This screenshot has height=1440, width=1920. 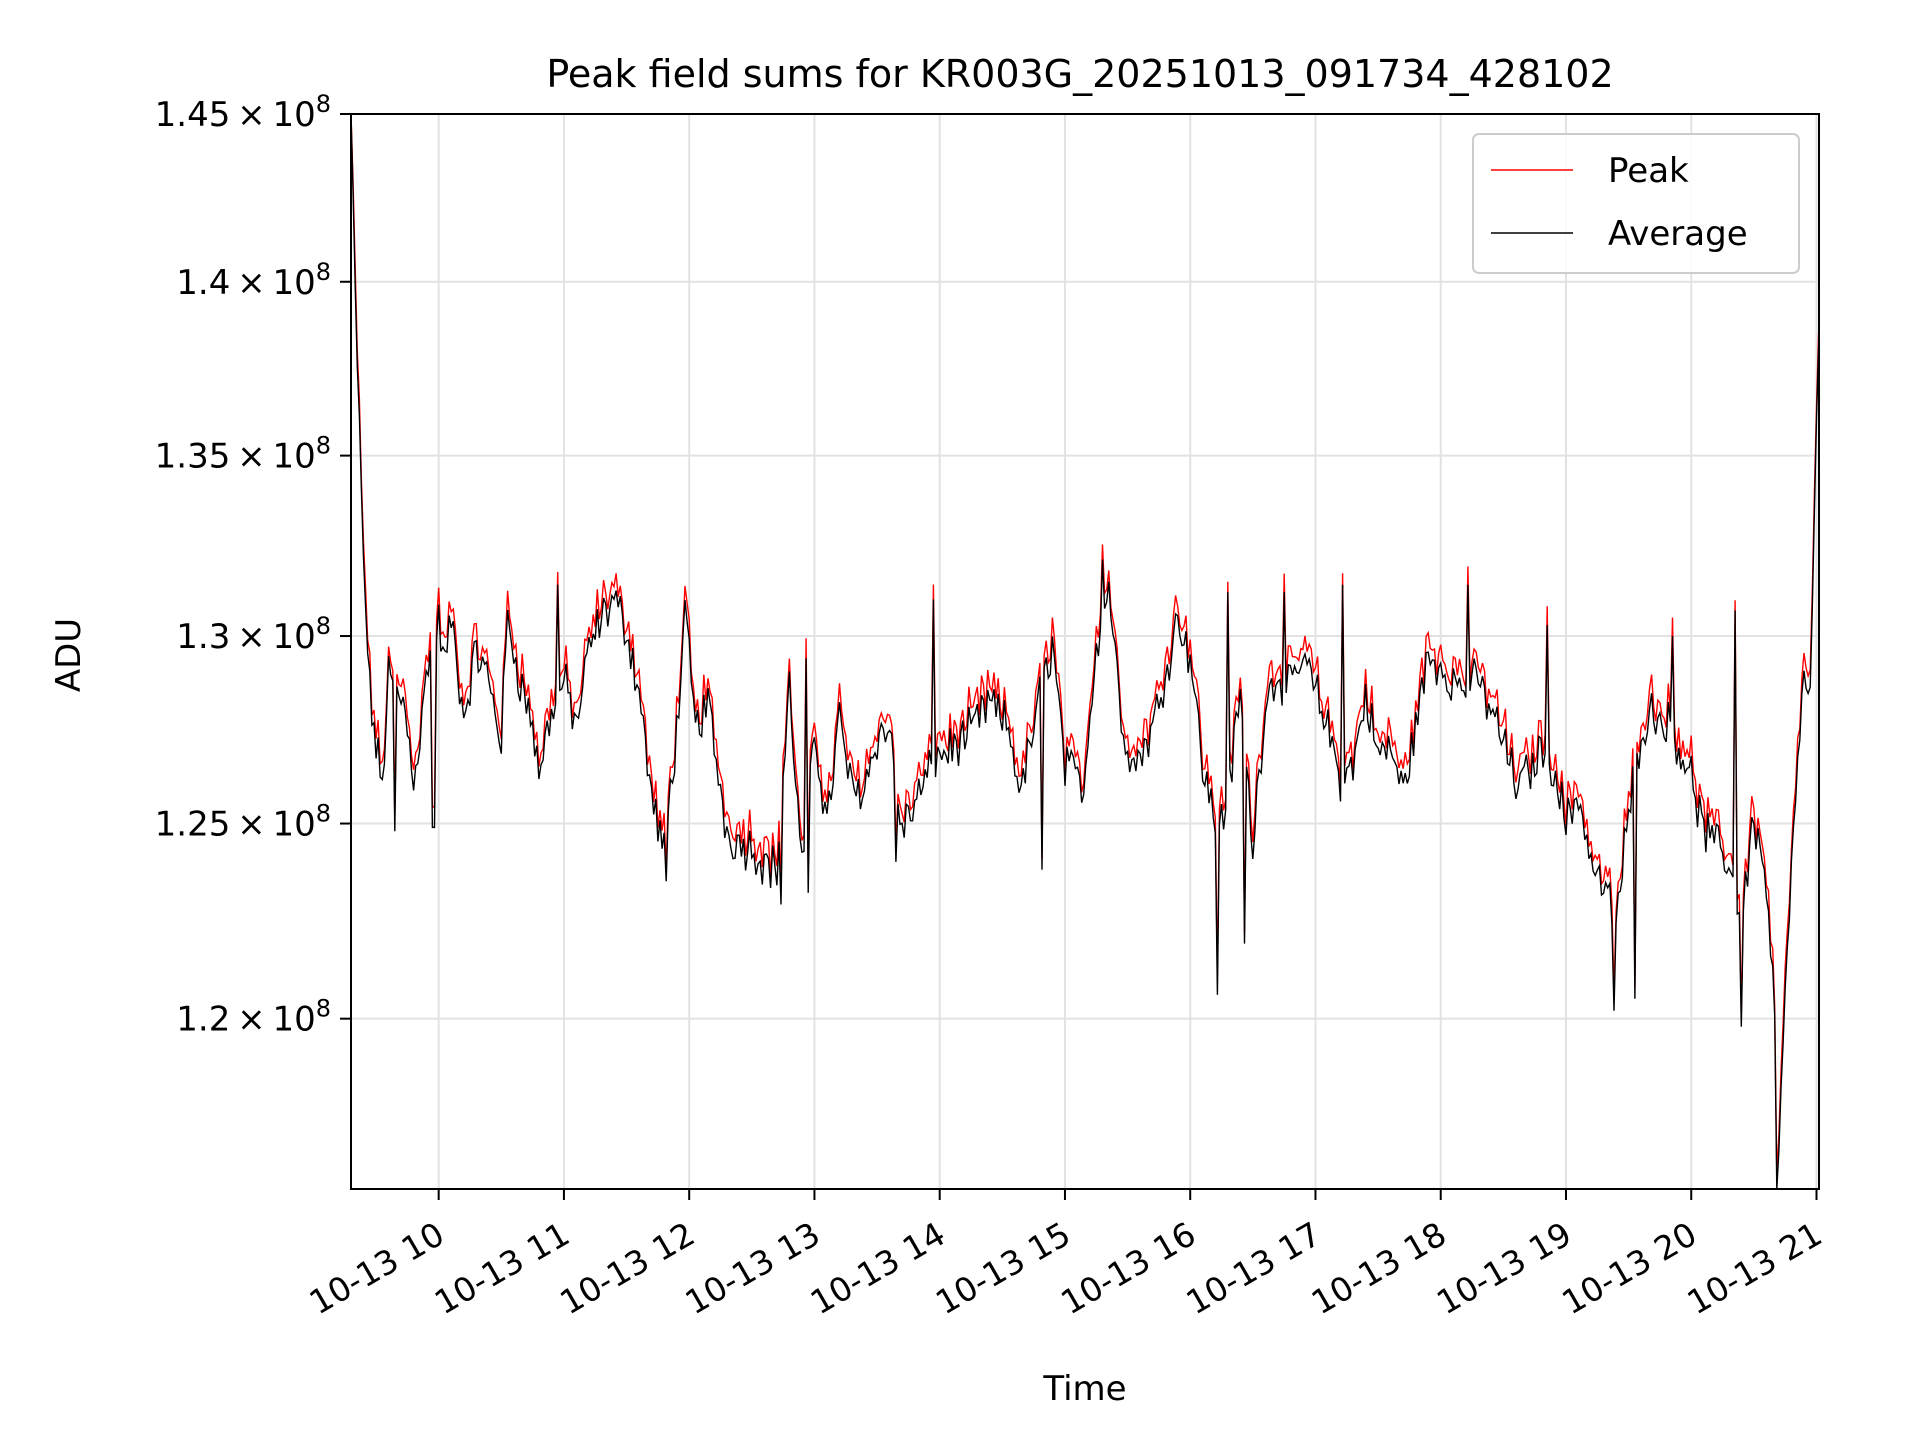 I want to click on y-tick-mantissa: 1.4, so click(x=203, y=283).